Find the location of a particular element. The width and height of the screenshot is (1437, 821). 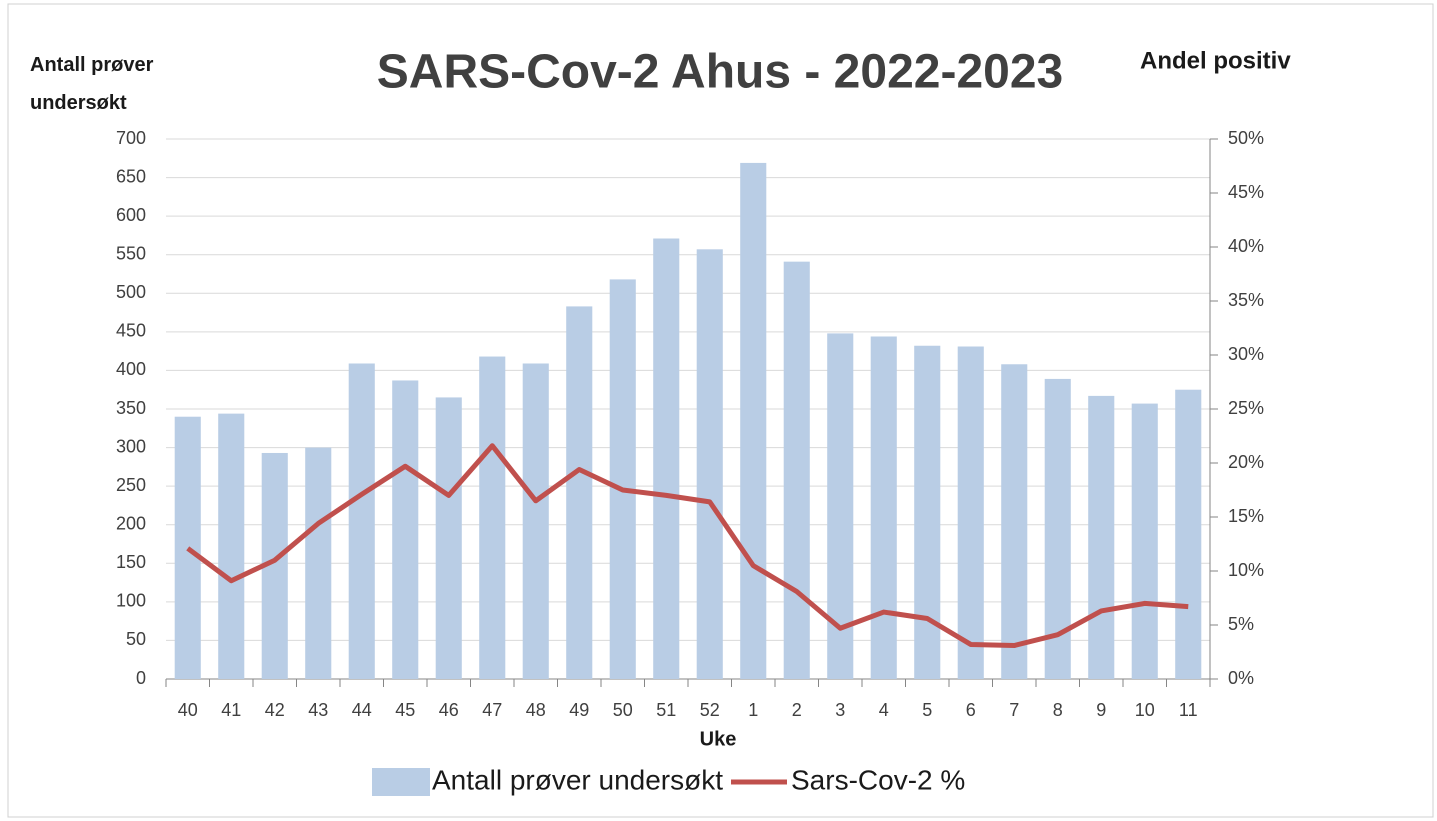

y2-axis-title: Andel positiv is located at coordinates (1215, 60).